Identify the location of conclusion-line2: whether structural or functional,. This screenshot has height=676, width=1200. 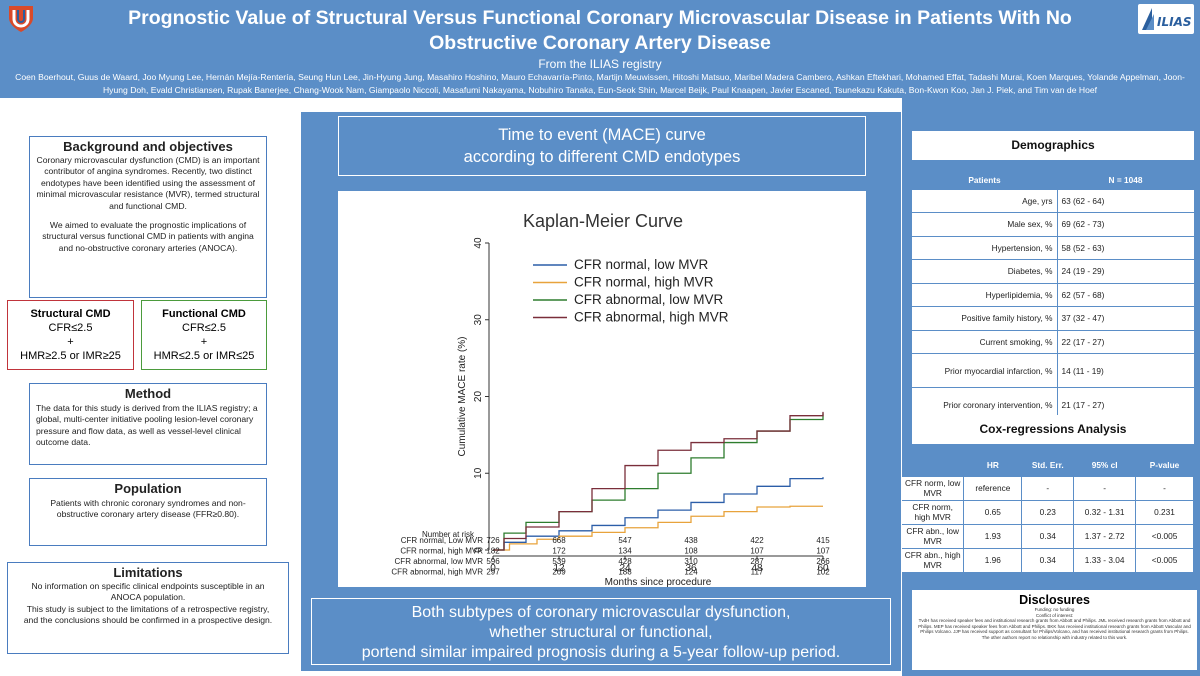
(601, 632).